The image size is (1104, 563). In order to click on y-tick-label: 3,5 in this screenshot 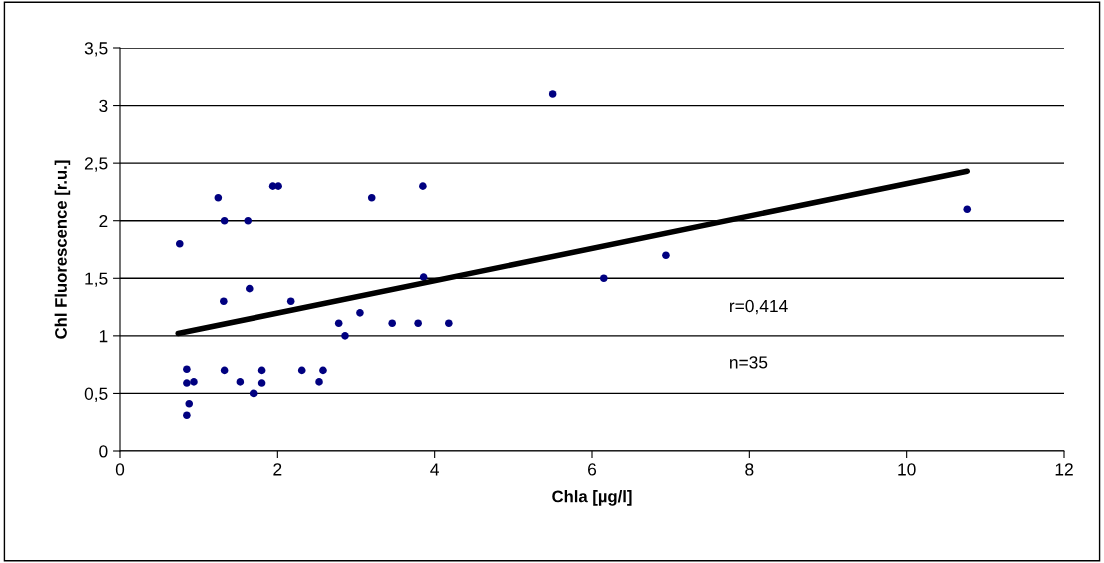, I will do `click(96, 49)`.